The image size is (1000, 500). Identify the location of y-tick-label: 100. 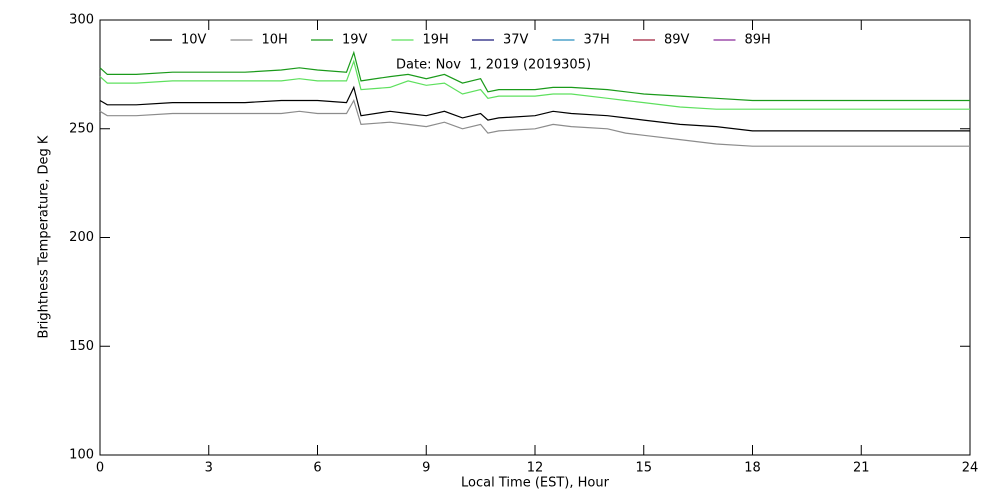
(81, 455).